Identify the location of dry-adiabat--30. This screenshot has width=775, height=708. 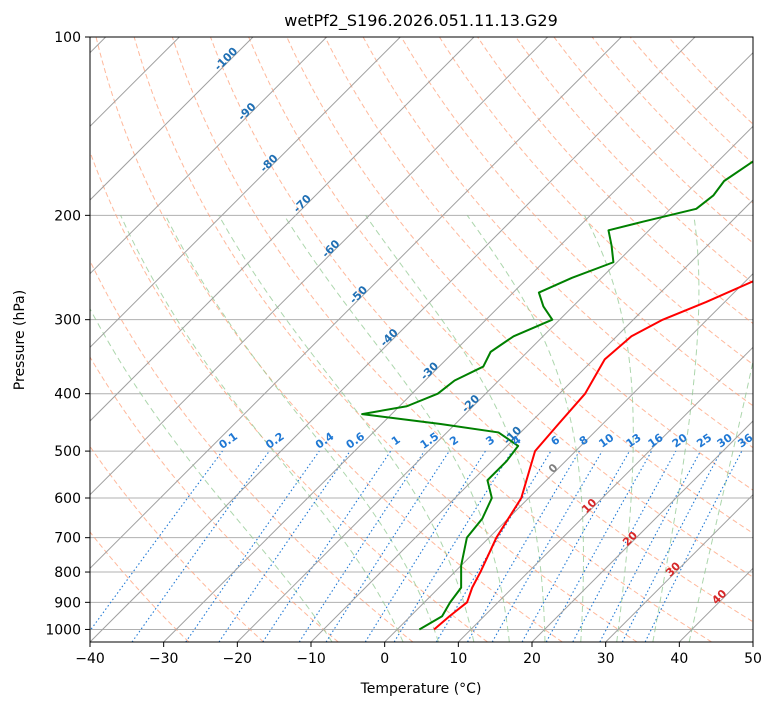
(140, 586).